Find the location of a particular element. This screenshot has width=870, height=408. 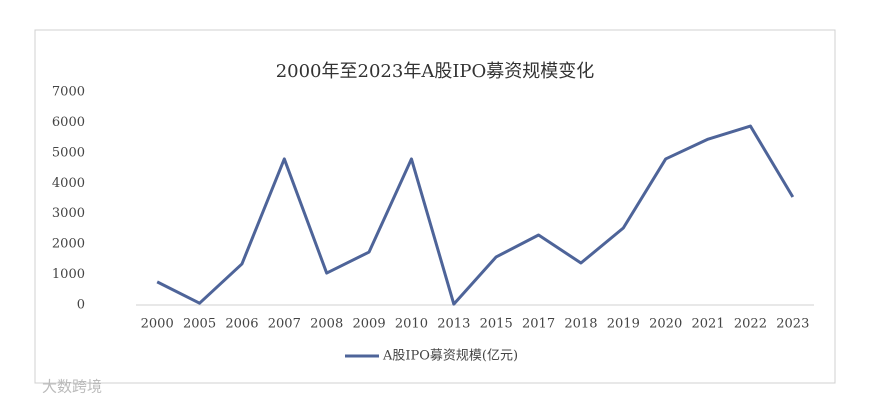

x-tick-label: 2006 is located at coordinates (241, 324).